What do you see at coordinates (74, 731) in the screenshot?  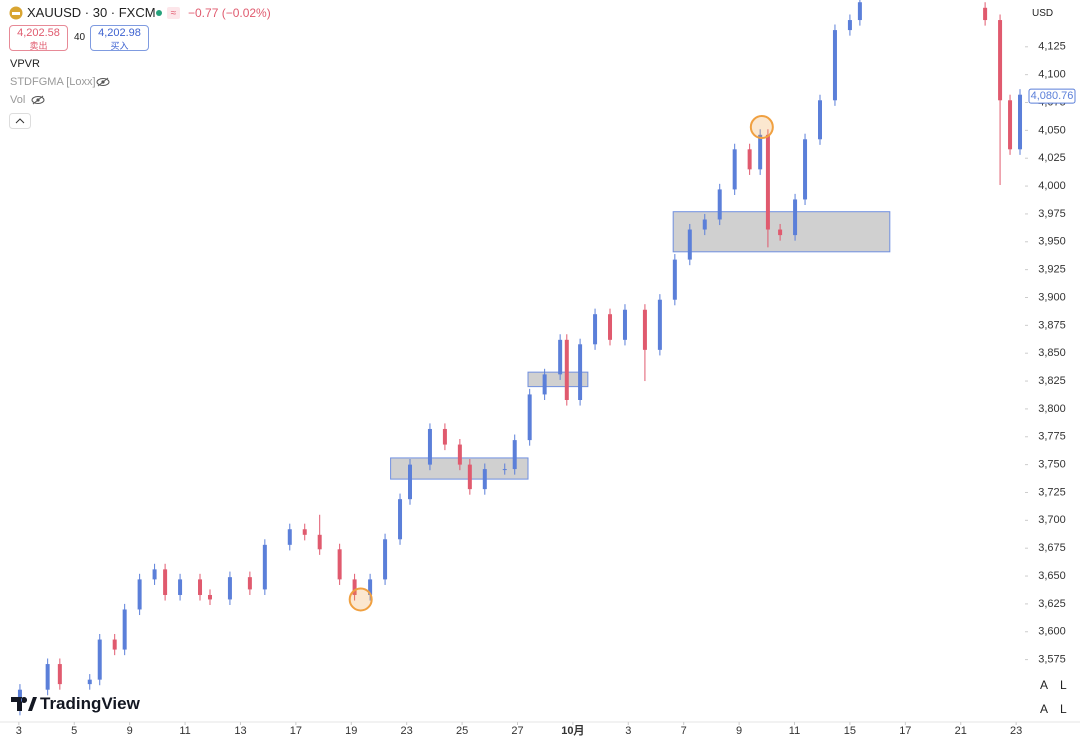 I see `x-tick-label: 5` at bounding box center [74, 731].